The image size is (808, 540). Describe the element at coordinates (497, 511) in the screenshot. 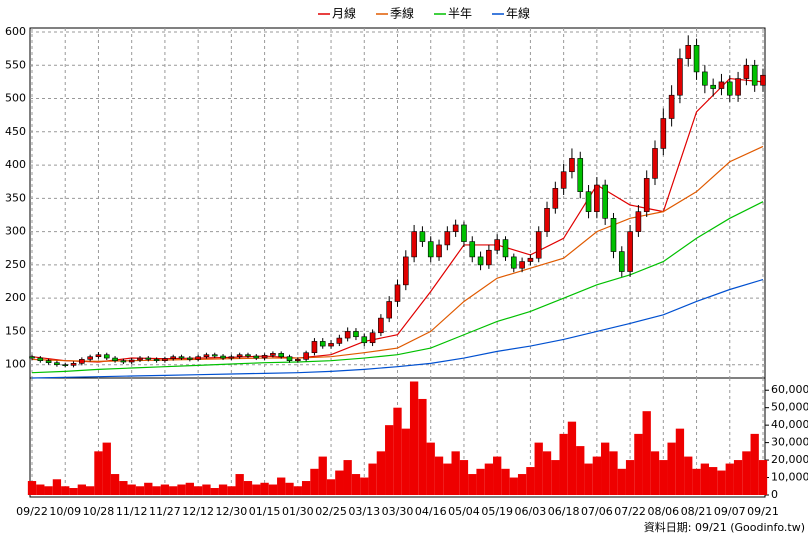

I see `x-tick-label: 05/19` at that location.